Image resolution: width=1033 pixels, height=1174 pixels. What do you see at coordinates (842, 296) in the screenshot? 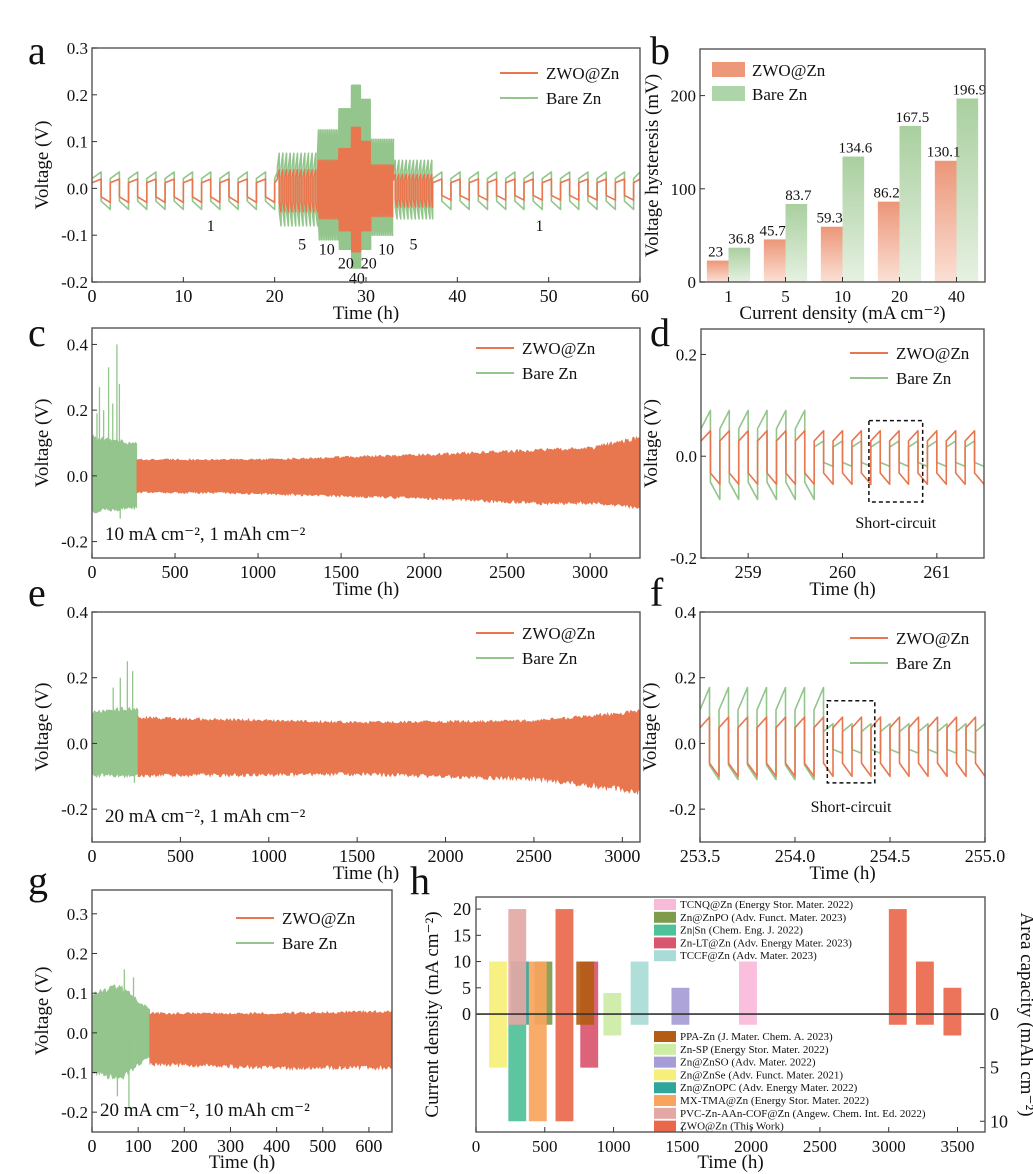
I see `x-tick-label: 10` at bounding box center [842, 296].